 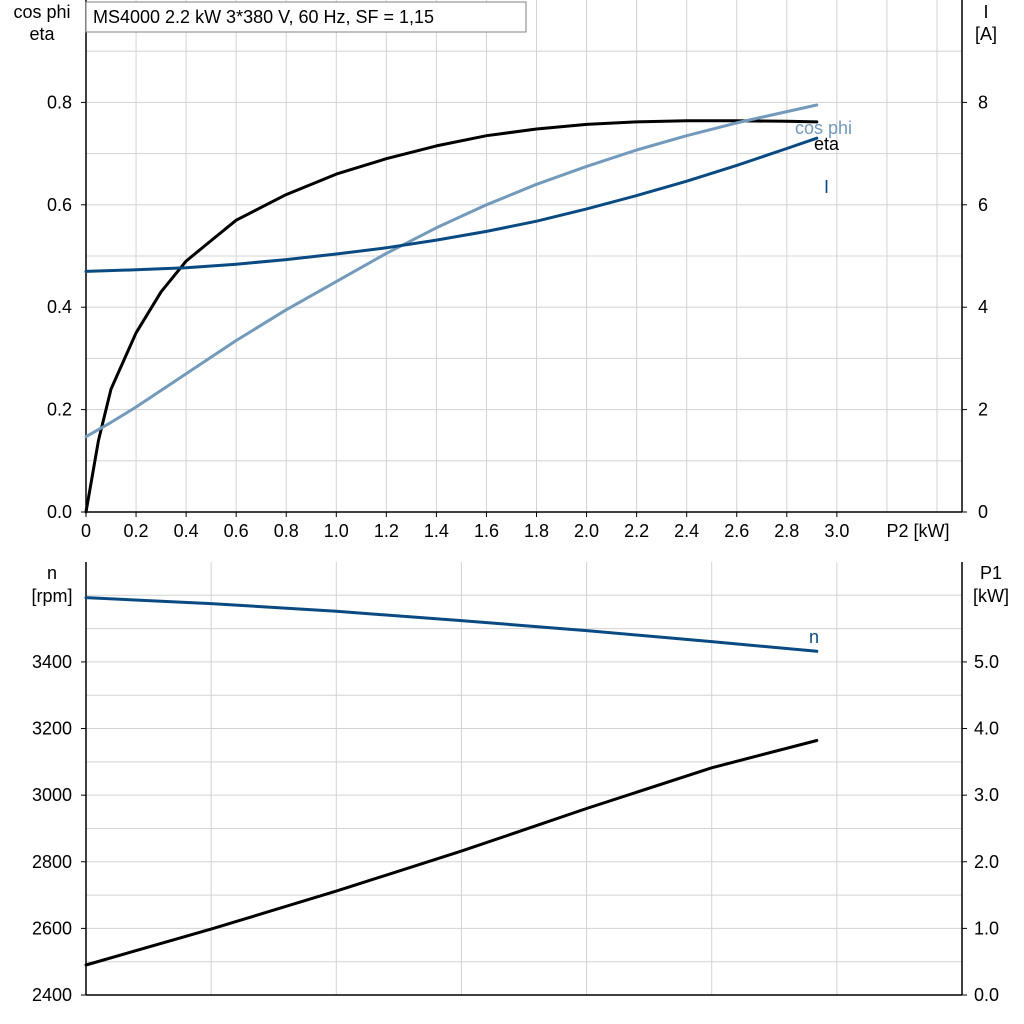 What do you see at coordinates (983, 410) in the screenshot?
I see `upper-right-tick-label: 2` at bounding box center [983, 410].